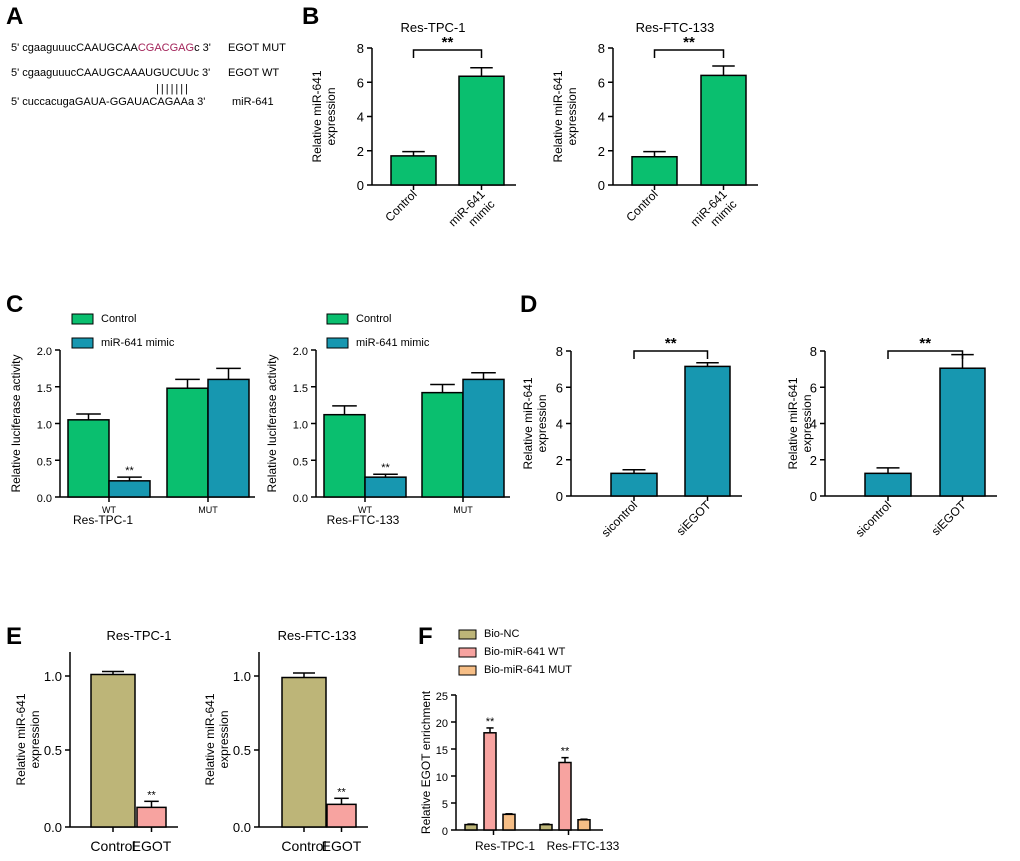  I want to click on panel-letter-b: B, so click(310, 16).